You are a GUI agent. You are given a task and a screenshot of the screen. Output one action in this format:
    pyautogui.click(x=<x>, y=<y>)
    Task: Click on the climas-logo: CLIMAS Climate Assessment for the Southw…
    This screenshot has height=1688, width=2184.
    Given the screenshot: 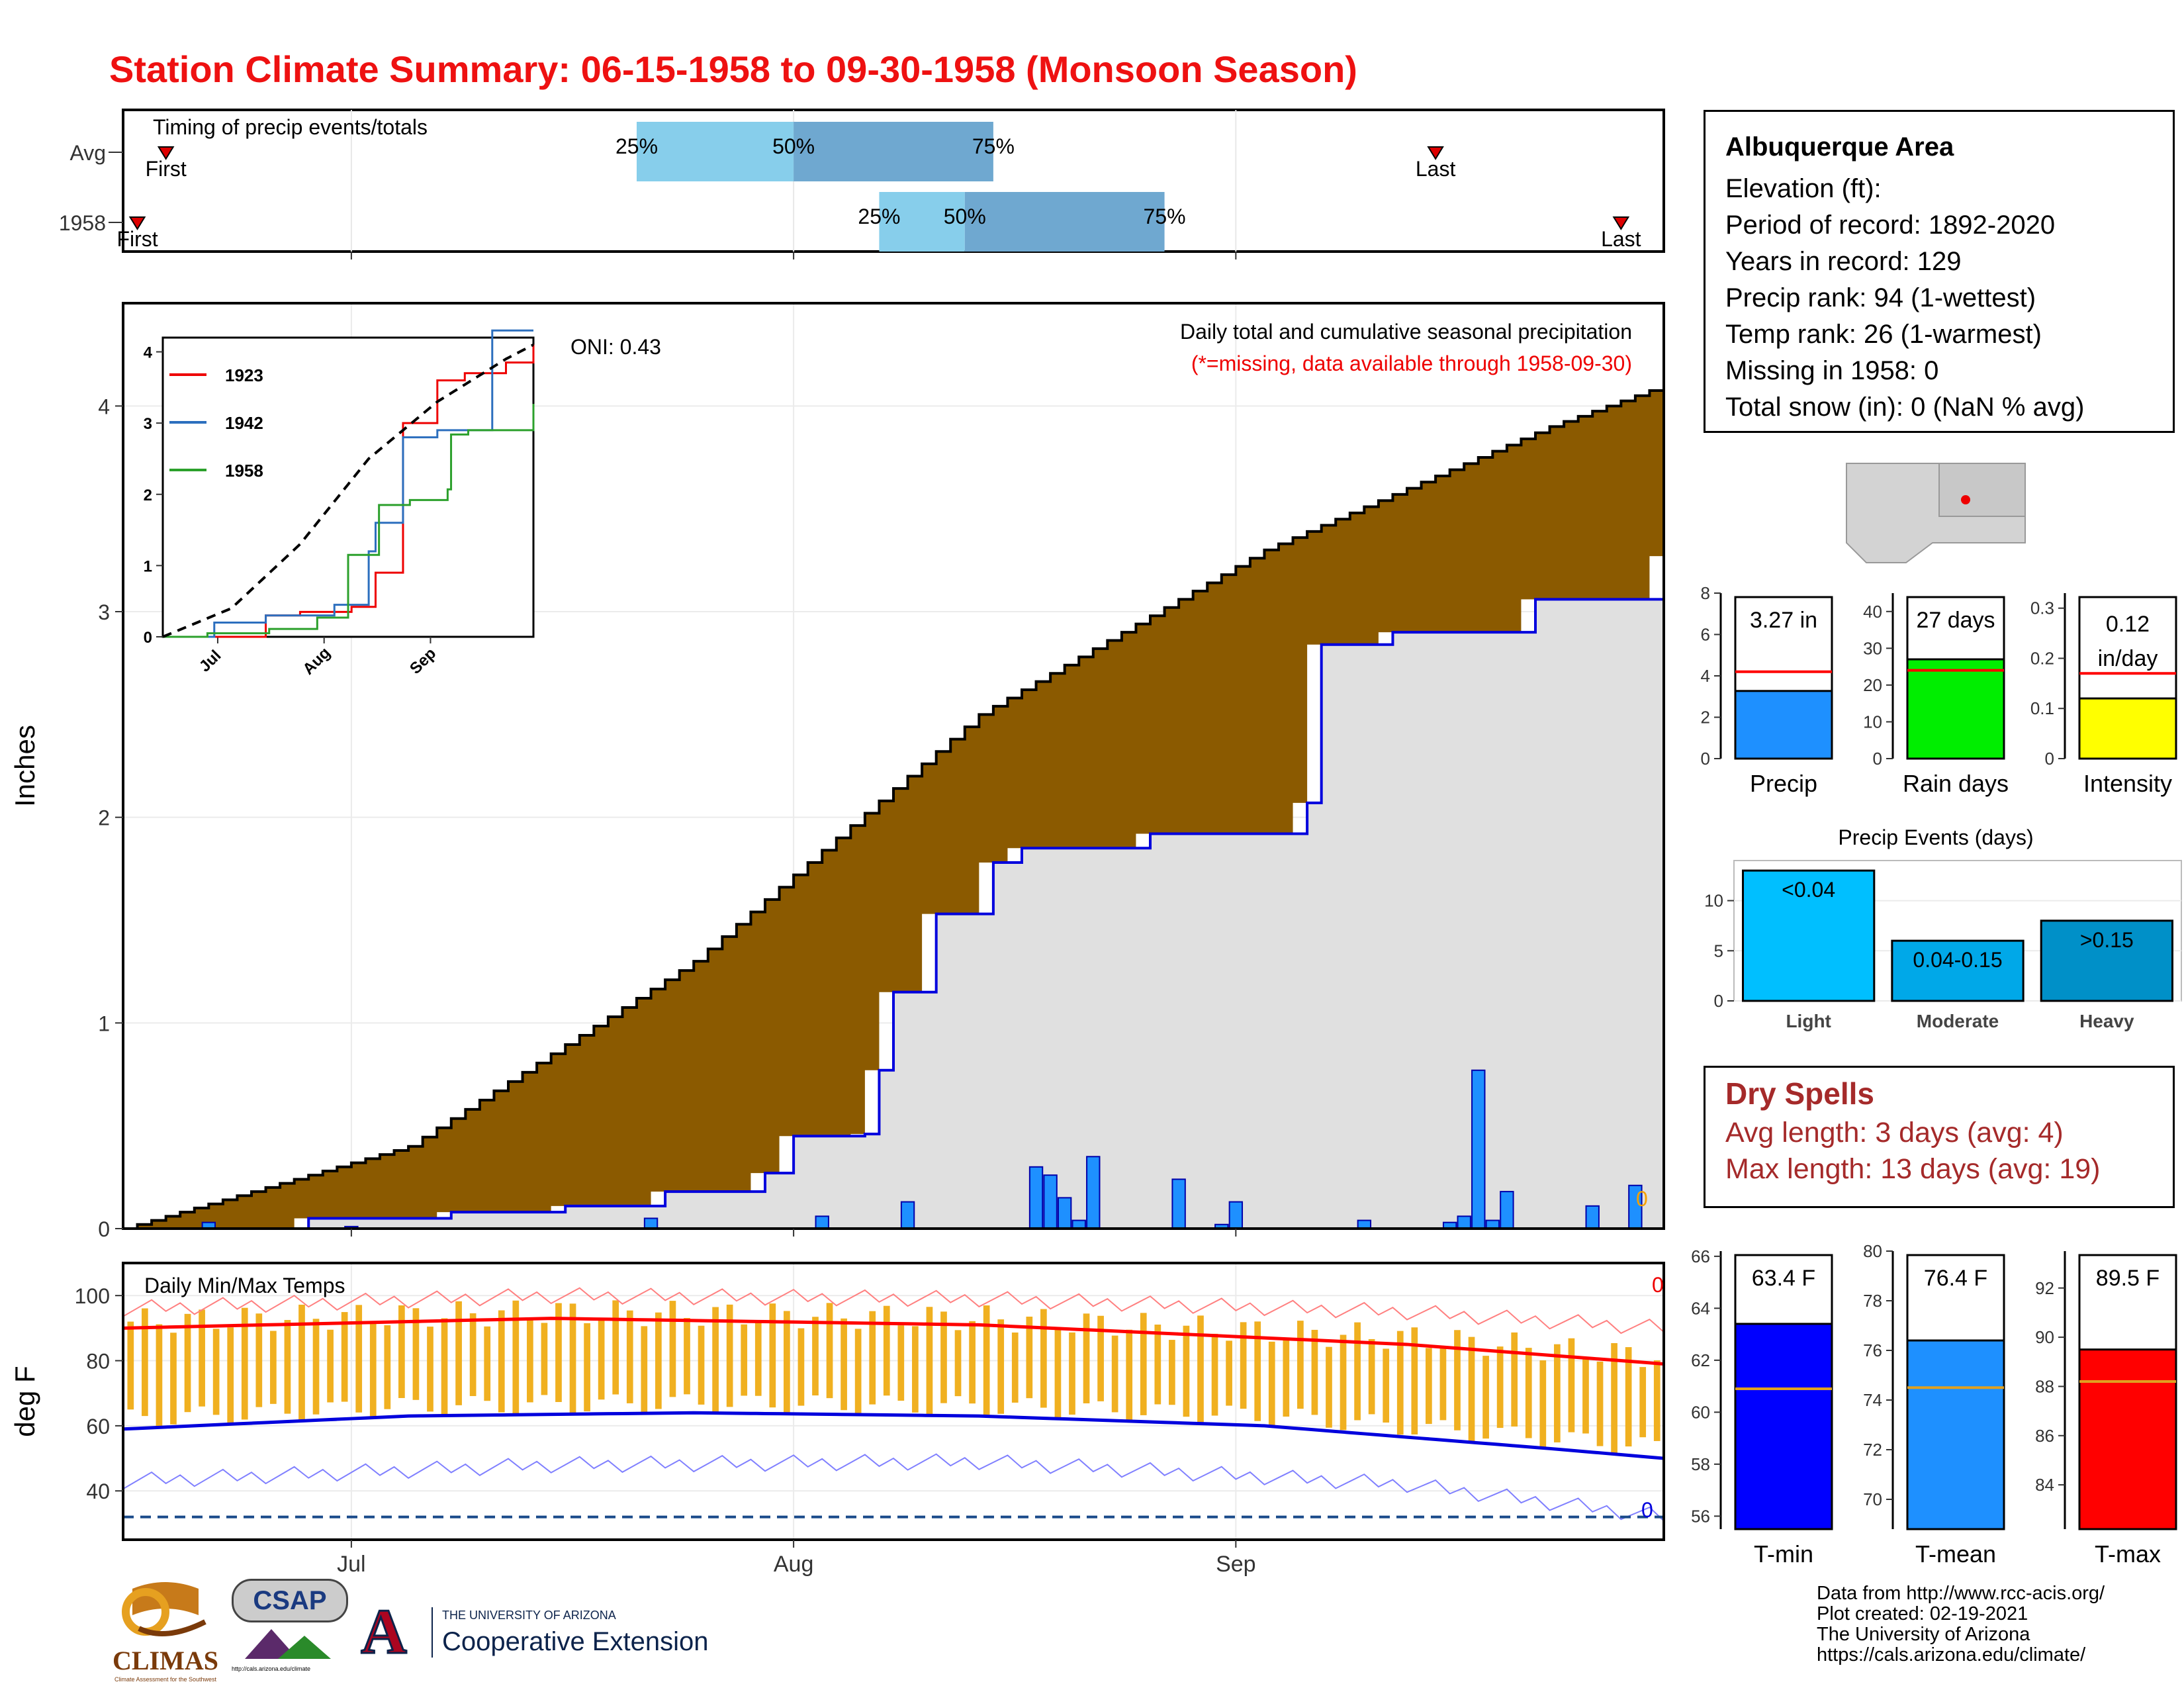 What is the action you would take?
    pyautogui.click(x=165, y=1629)
    